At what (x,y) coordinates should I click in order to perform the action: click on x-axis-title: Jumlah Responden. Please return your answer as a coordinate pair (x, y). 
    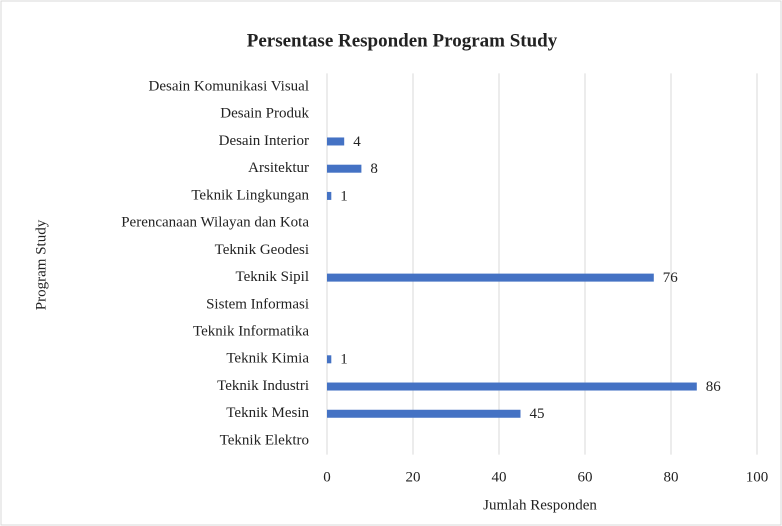
    Looking at the image, I should click on (540, 505).